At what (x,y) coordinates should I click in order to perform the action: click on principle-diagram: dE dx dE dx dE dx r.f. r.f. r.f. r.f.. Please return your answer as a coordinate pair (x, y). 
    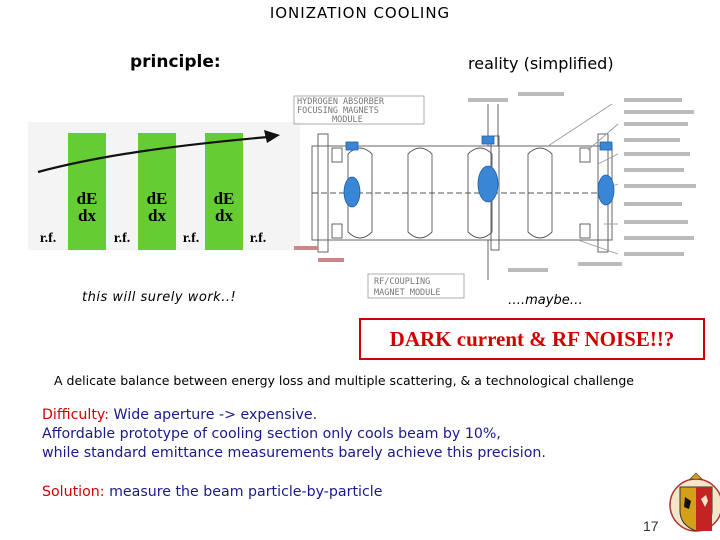
    Looking at the image, I should click on (164, 186).